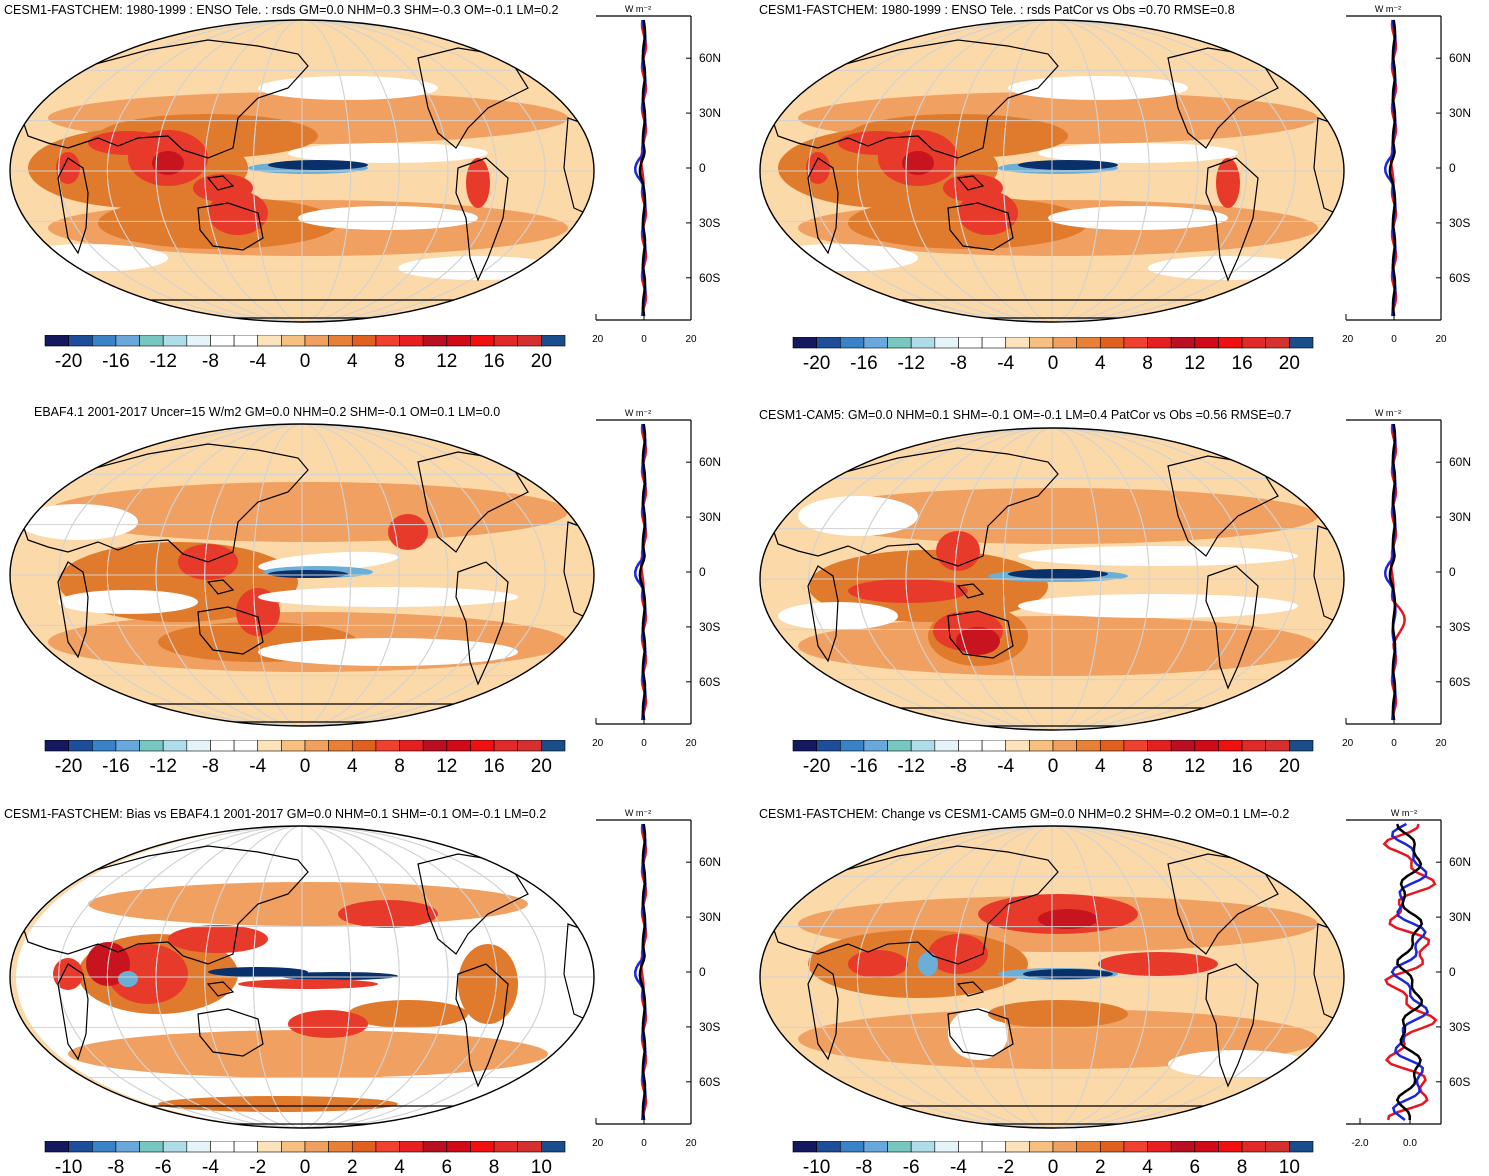 The image size is (1489, 1176). I want to click on panel-2-zonal-mean-plot: W m⁻² 60N 30N 0 30S 60S -20 0 20, so click(1406, 174).